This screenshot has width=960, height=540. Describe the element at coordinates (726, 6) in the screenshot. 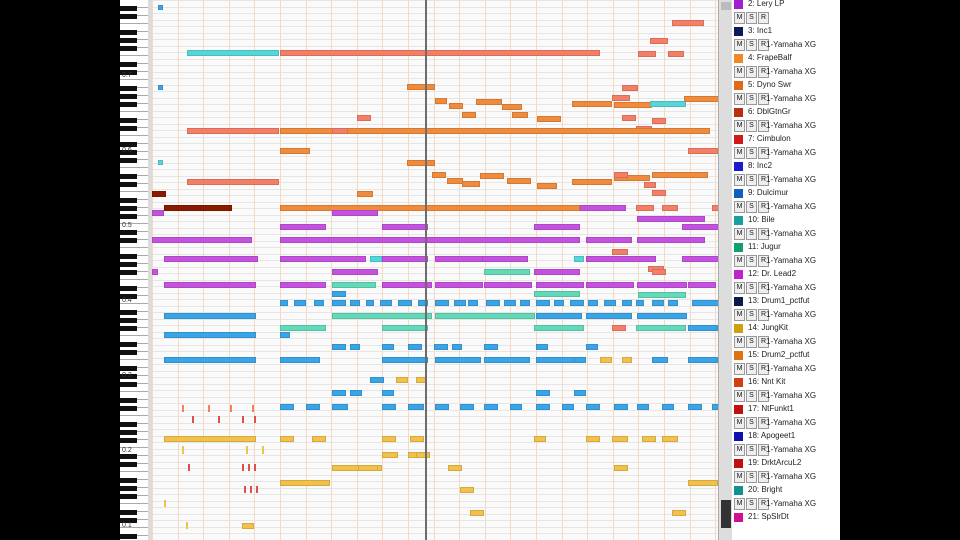

I see `scroll-up-arrow-icon` at that location.